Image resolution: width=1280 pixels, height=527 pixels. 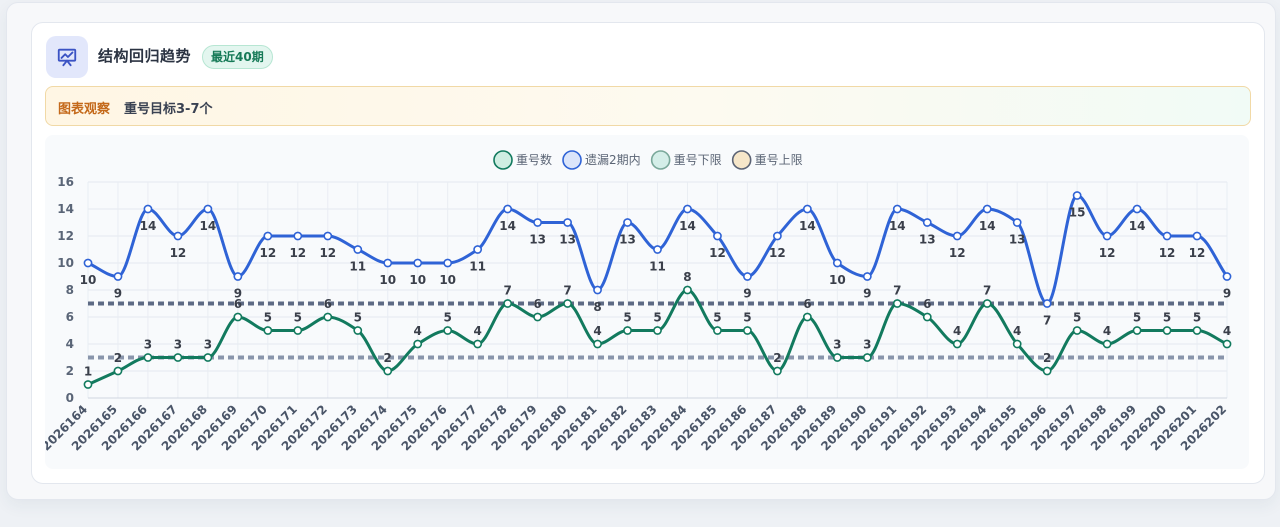 What do you see at coordinates (65, 182) in the screenshot?
I see `y-tick-label: 16` at bounding box center [65, 182].